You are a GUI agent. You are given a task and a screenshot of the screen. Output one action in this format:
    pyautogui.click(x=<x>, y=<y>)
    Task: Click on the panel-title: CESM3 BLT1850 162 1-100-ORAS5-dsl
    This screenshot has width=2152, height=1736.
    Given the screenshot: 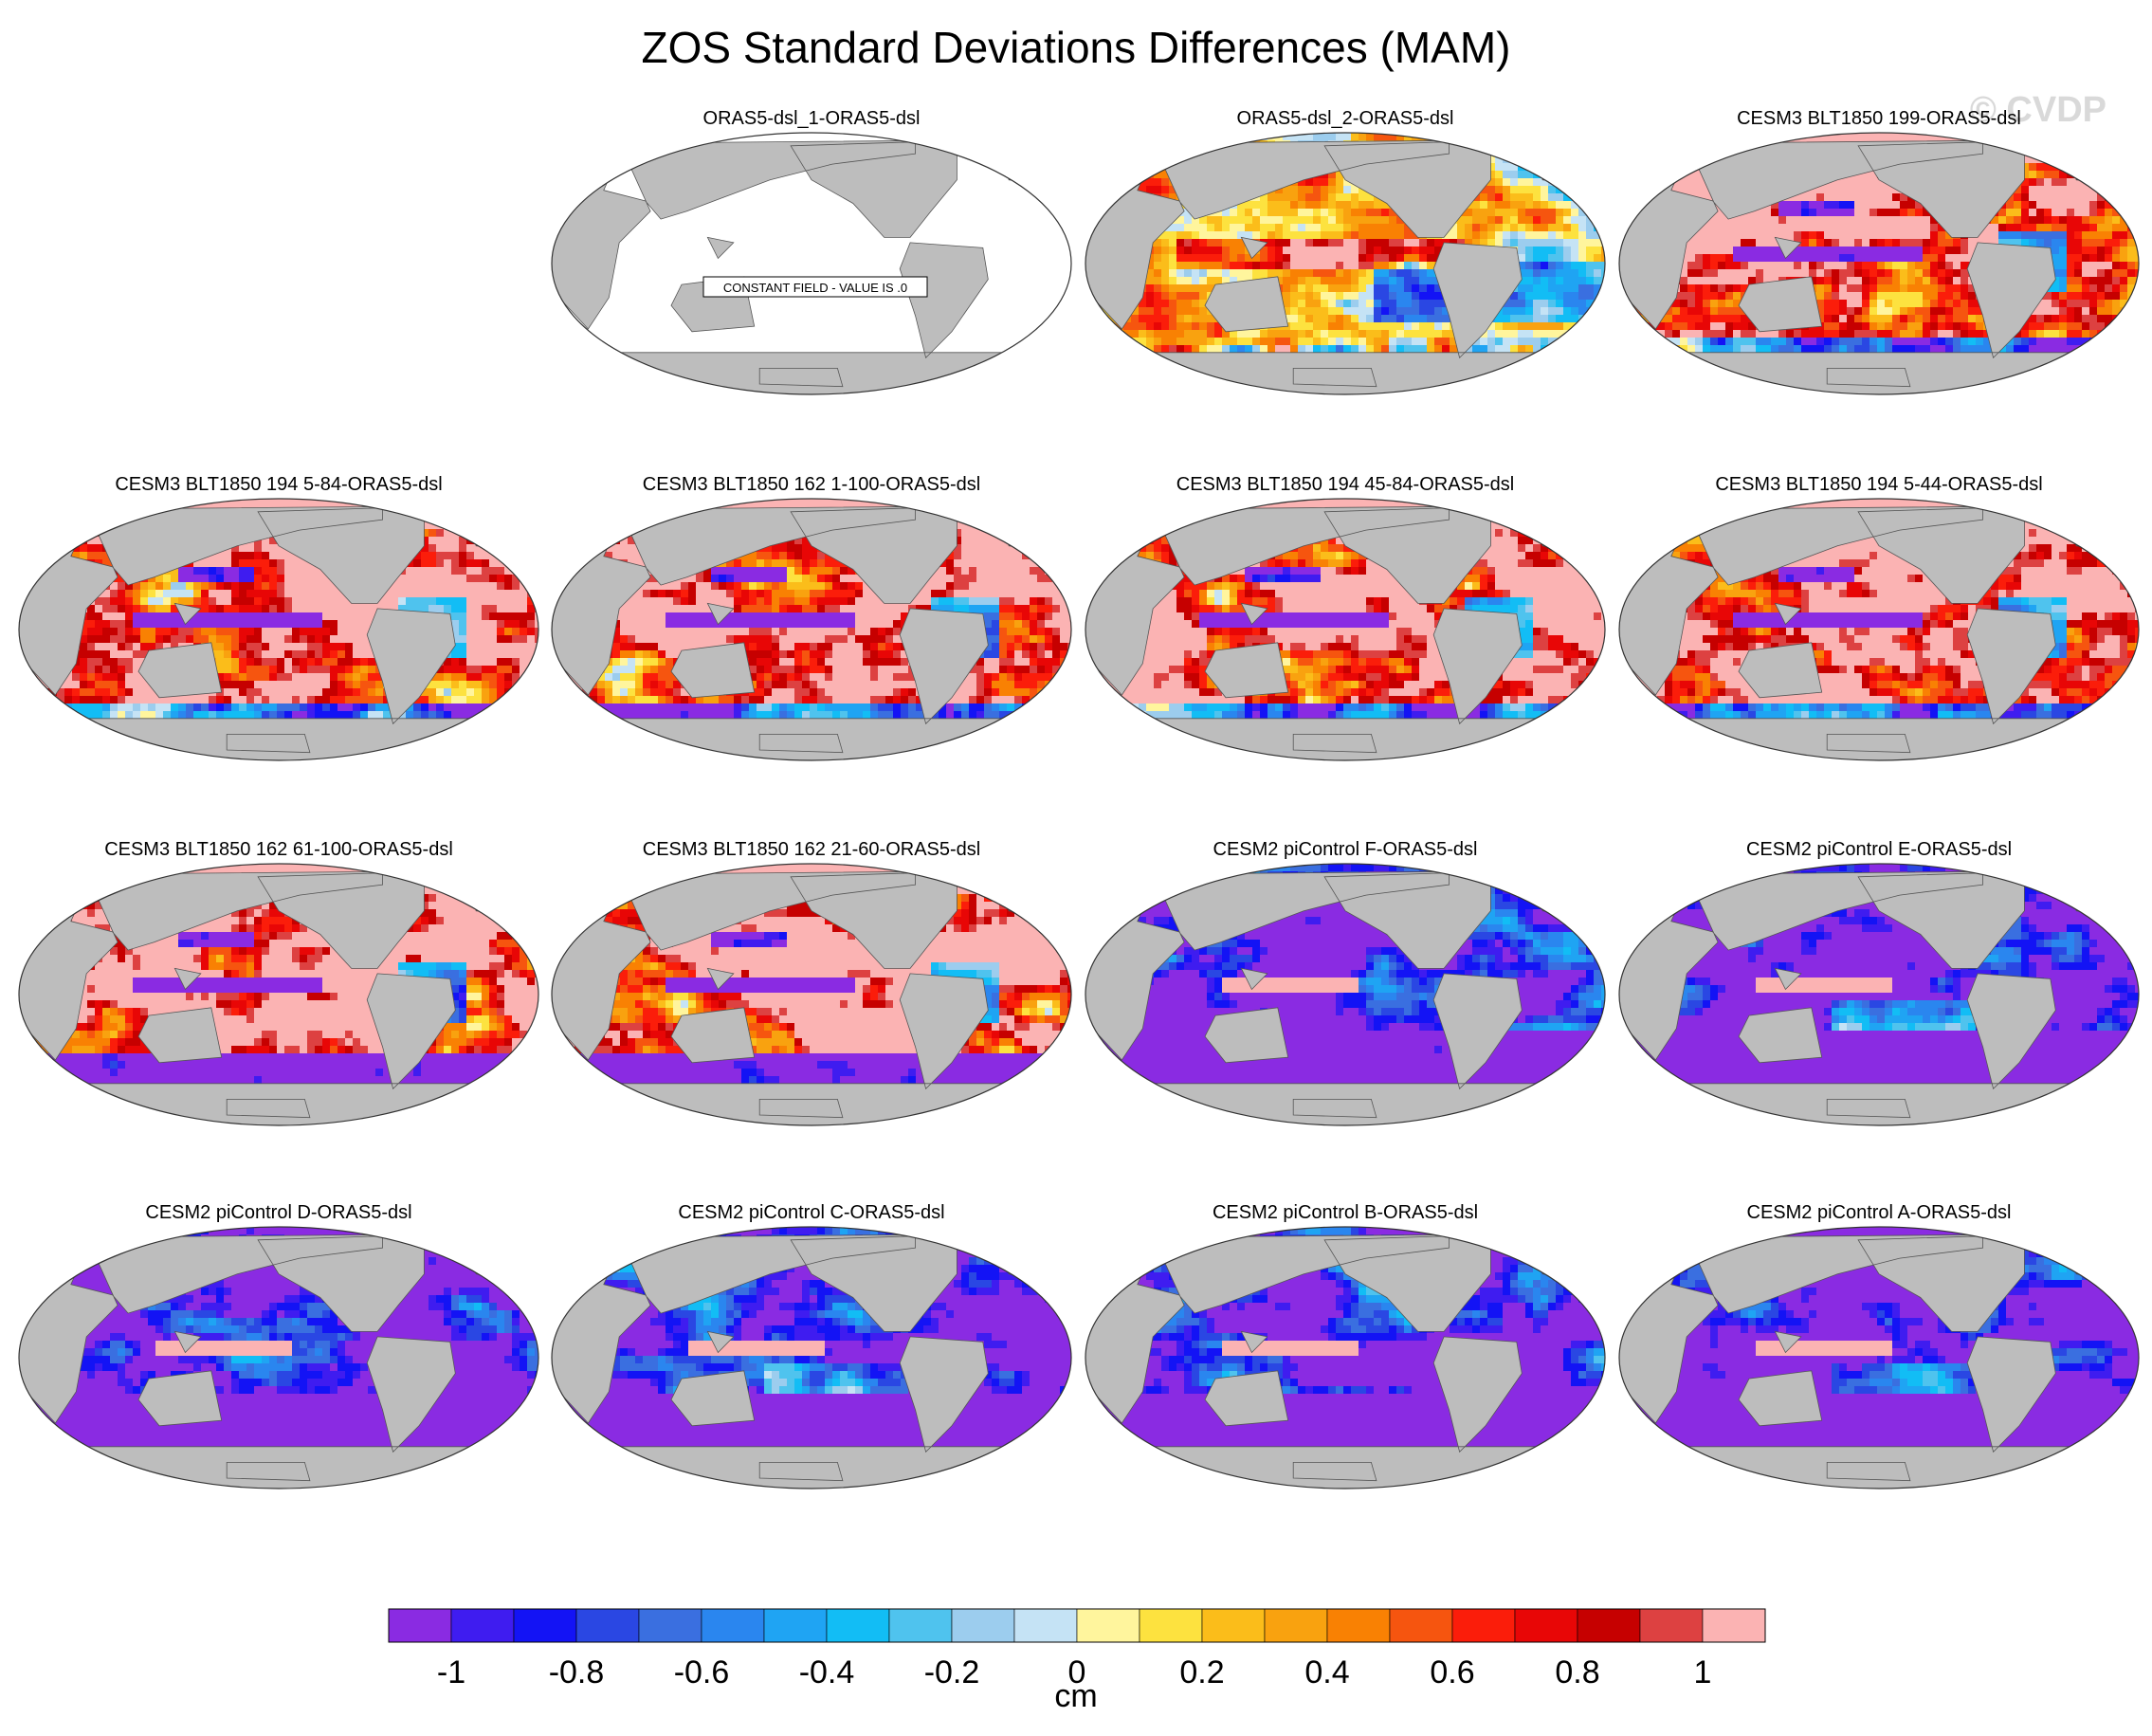 What is the action you would take?
    pyautogui.click(x=812, y=484)
    